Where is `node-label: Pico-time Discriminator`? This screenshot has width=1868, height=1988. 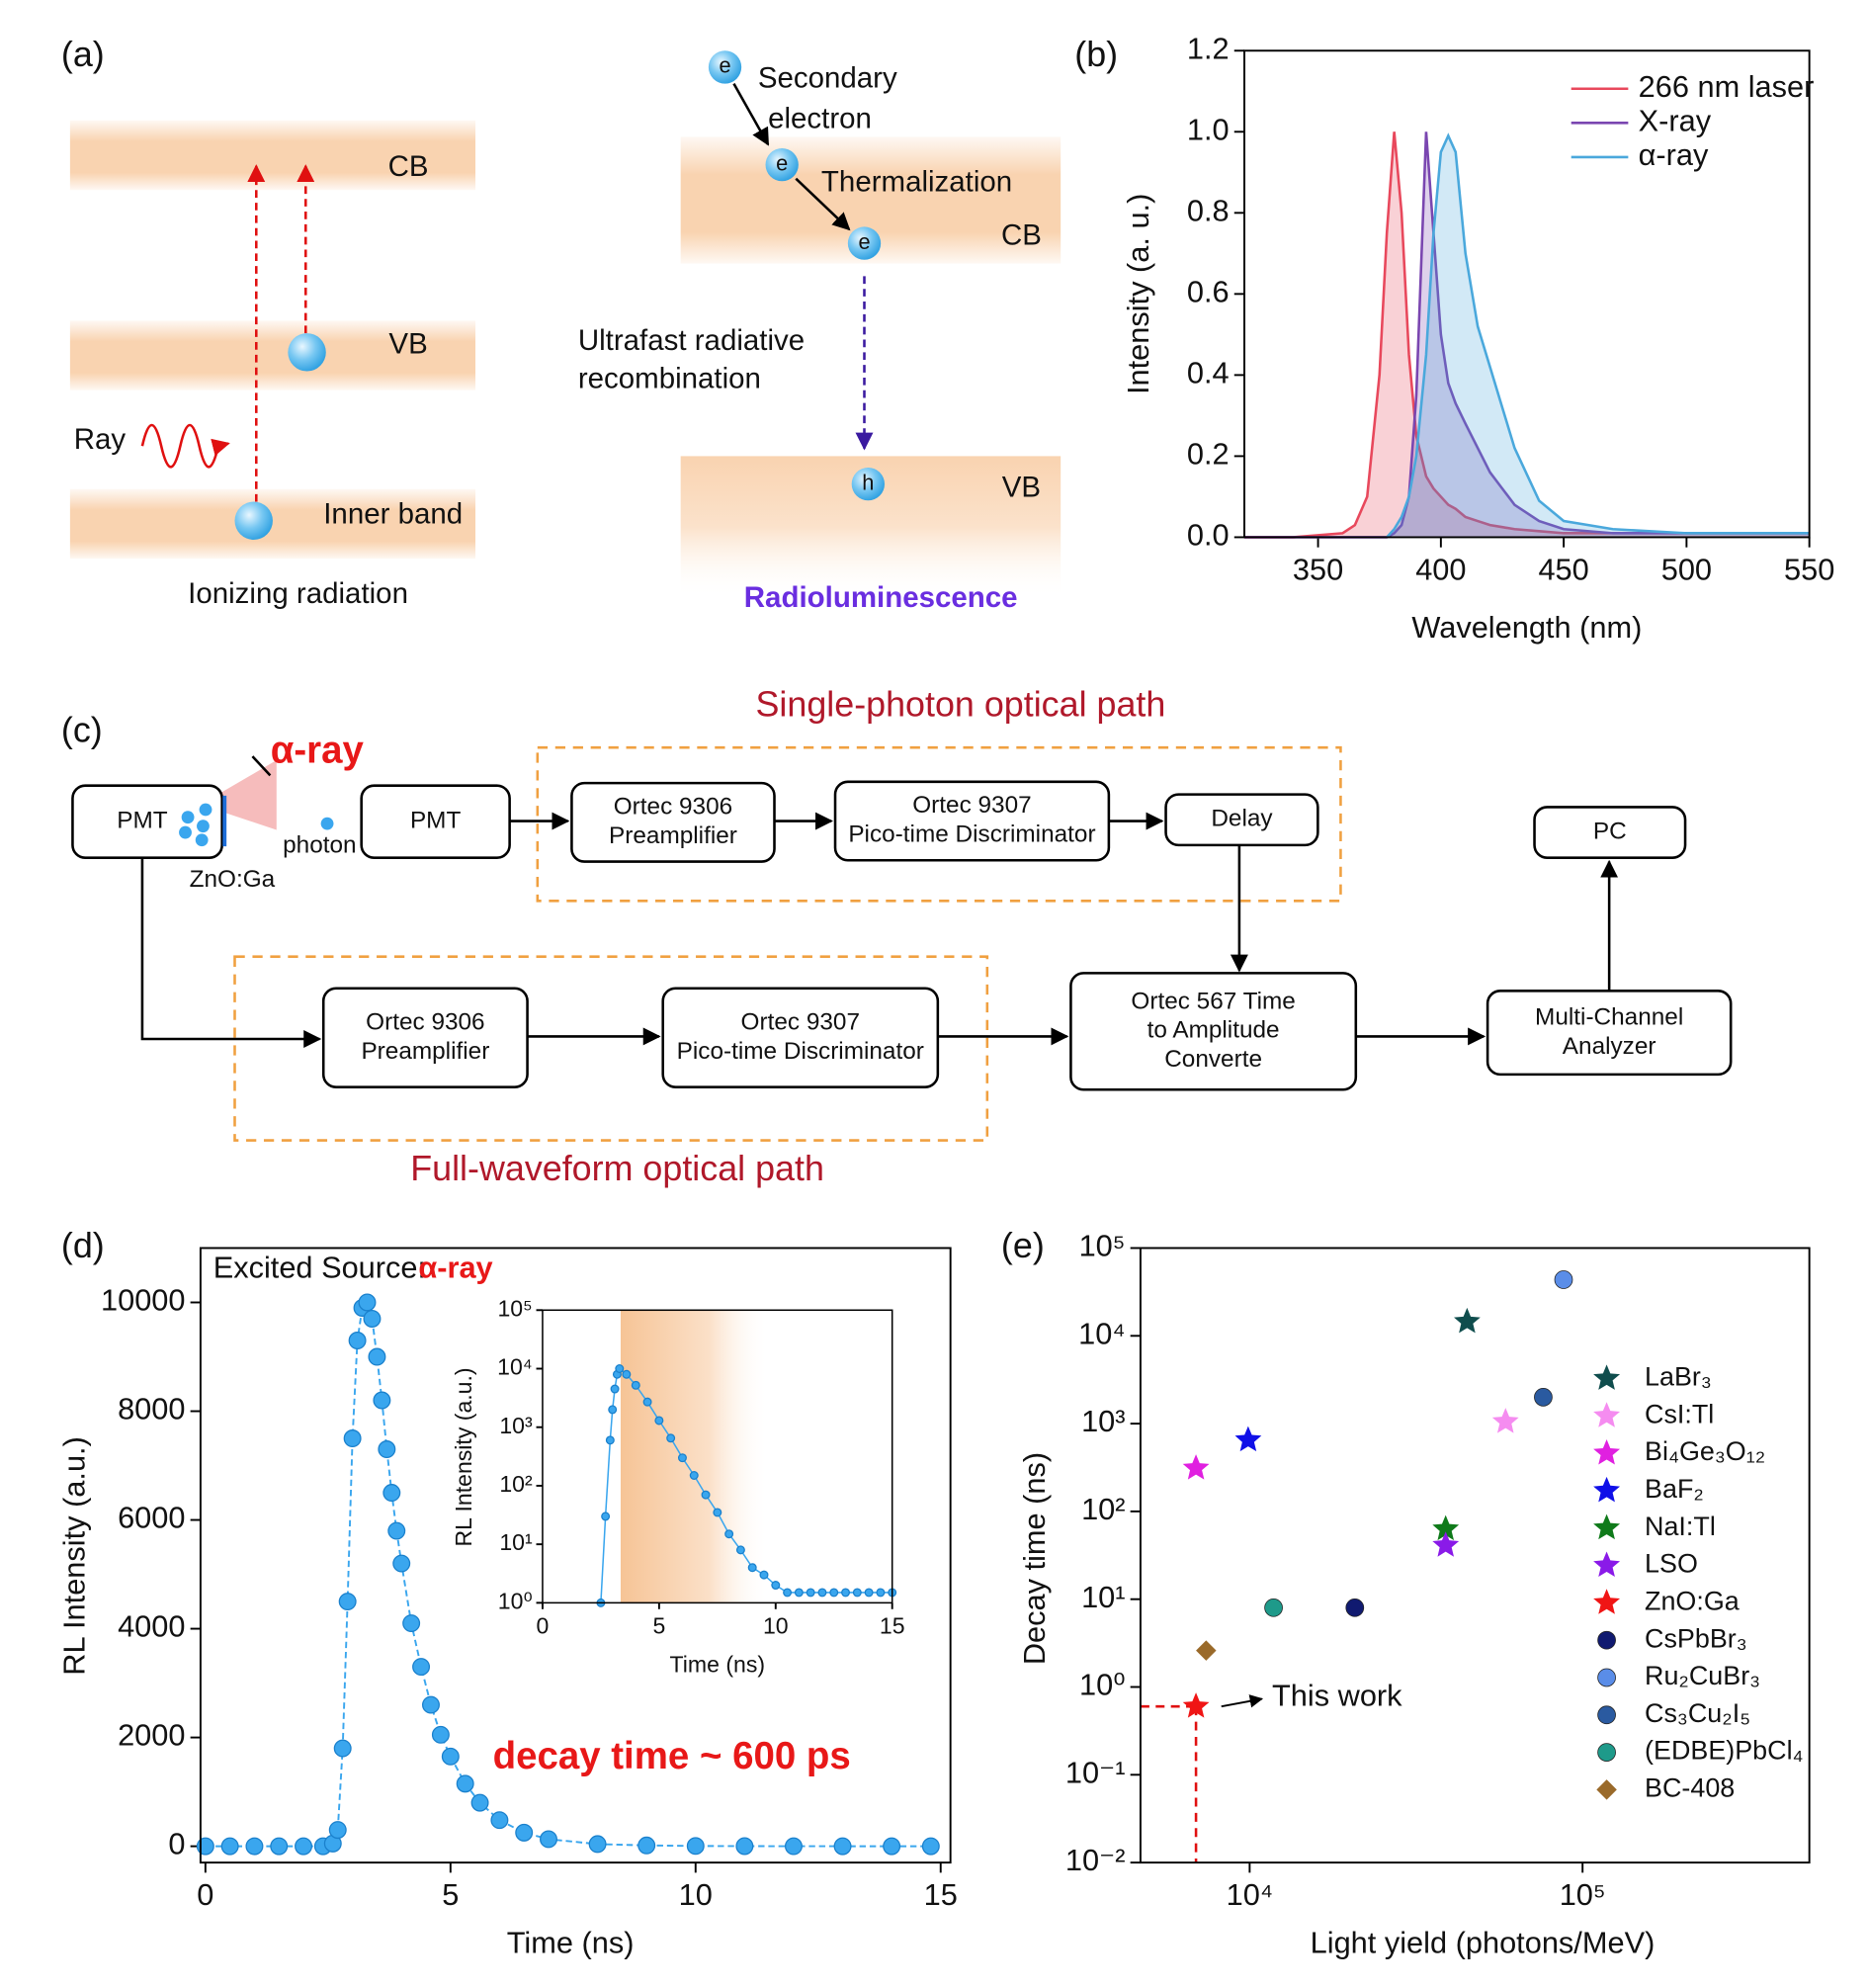 node-label: Pico-time Discriminator is located at coordinates (800, 1051).